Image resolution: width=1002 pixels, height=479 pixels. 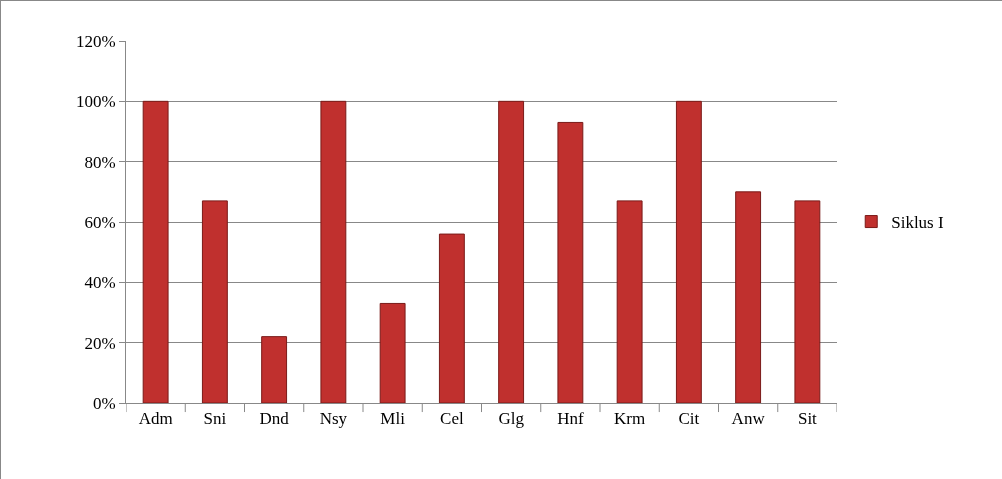 I want to click on y-tick-label: 80%, so click(x=100, y=162).